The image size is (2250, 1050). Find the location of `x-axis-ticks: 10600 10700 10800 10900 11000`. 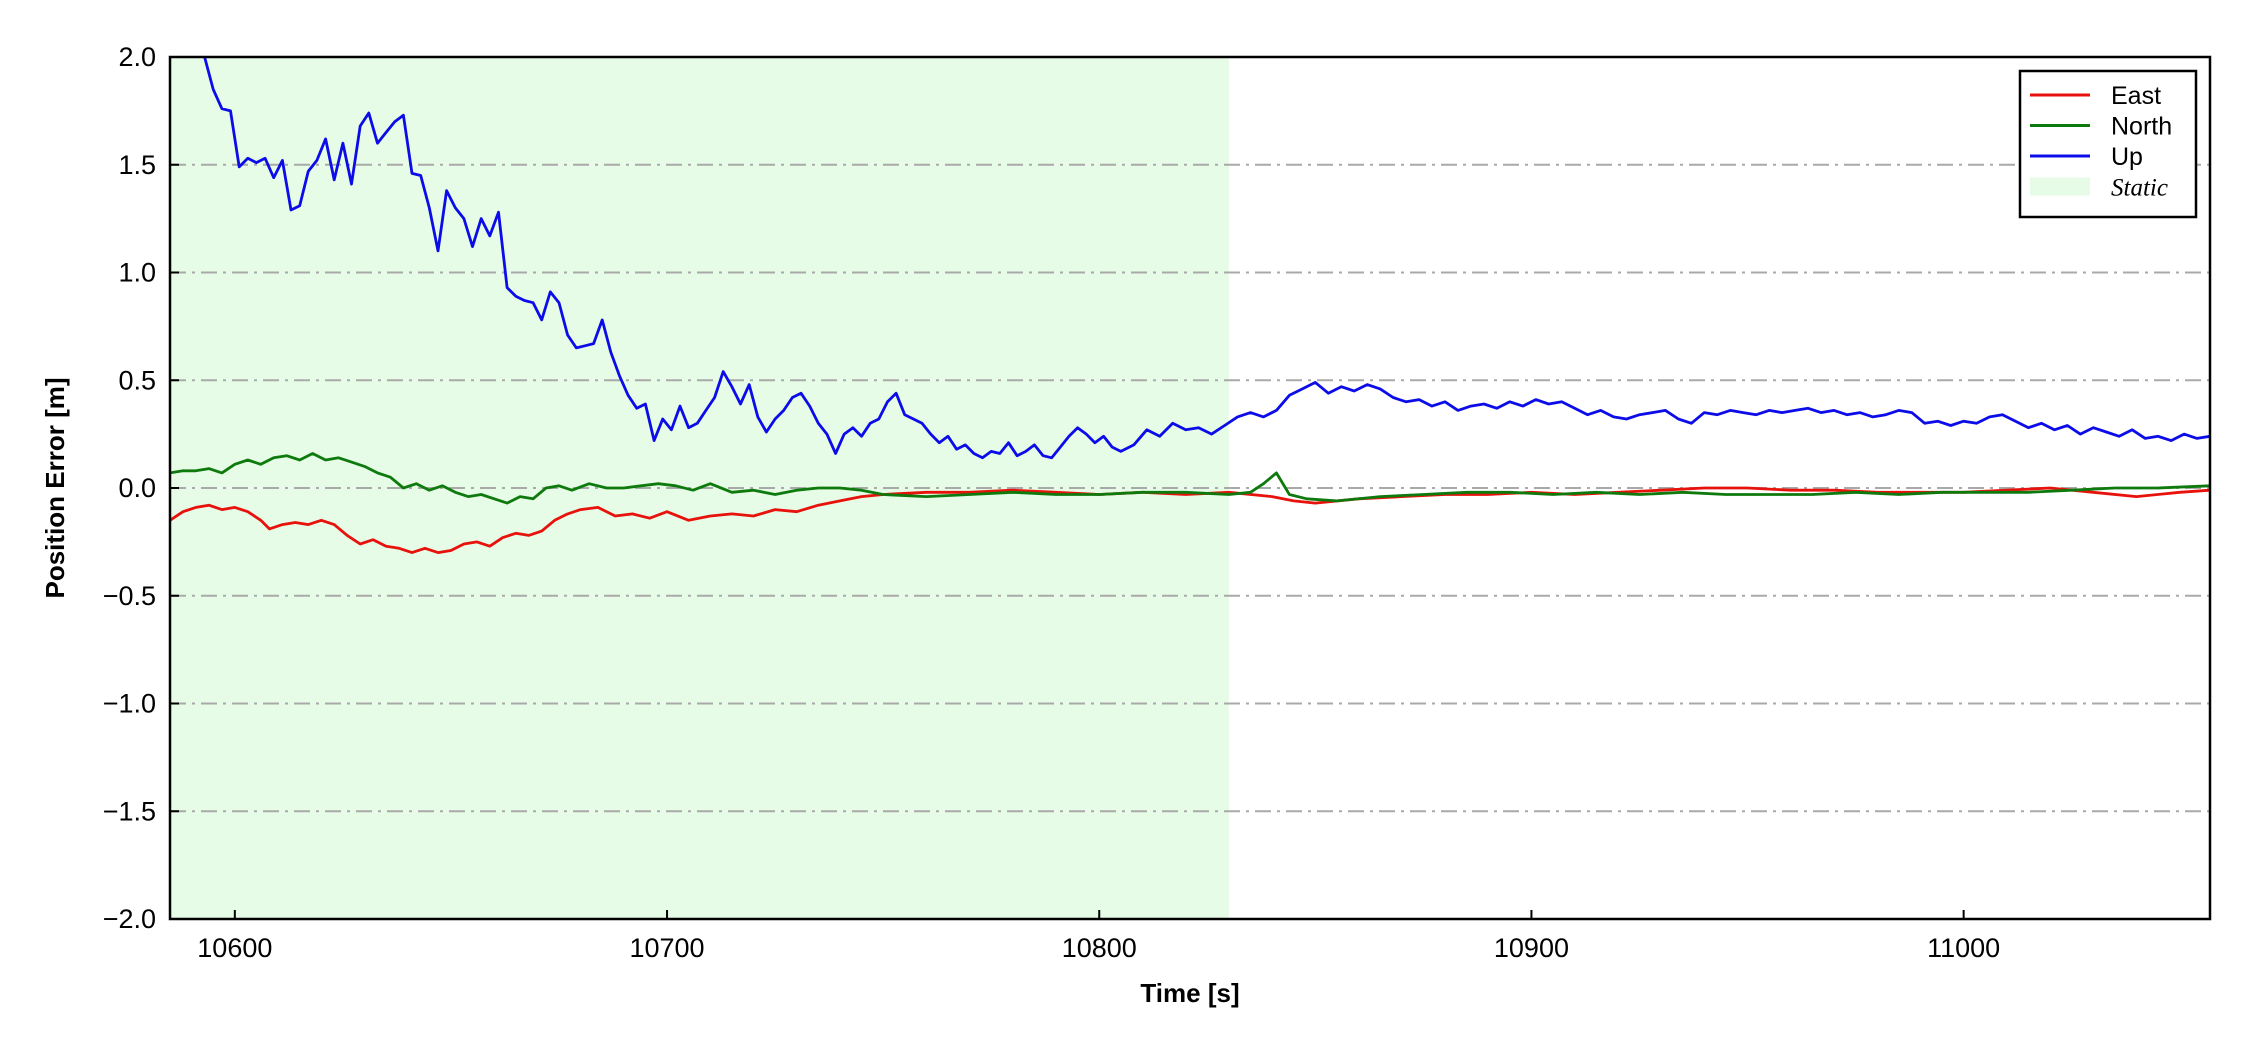

x-axis-ticks: 10600 10700 10800 10900 11000 is located at coordinates (1098, 936).